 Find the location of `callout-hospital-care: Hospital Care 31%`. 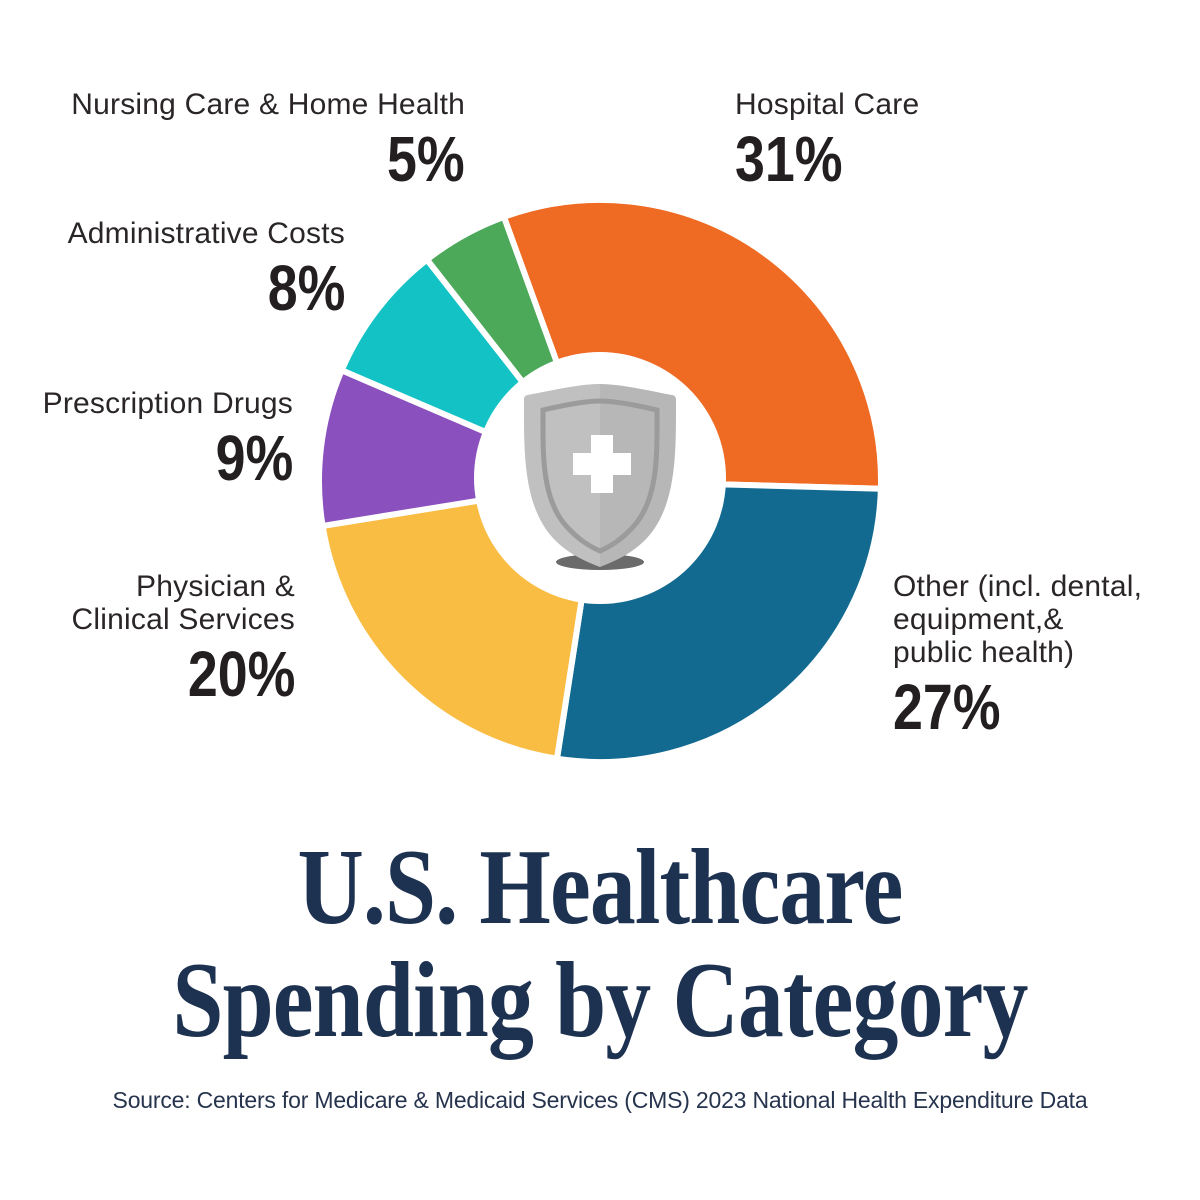

callout-hospital-care: Hospital Care 31% is located at coordinates (827, 141).